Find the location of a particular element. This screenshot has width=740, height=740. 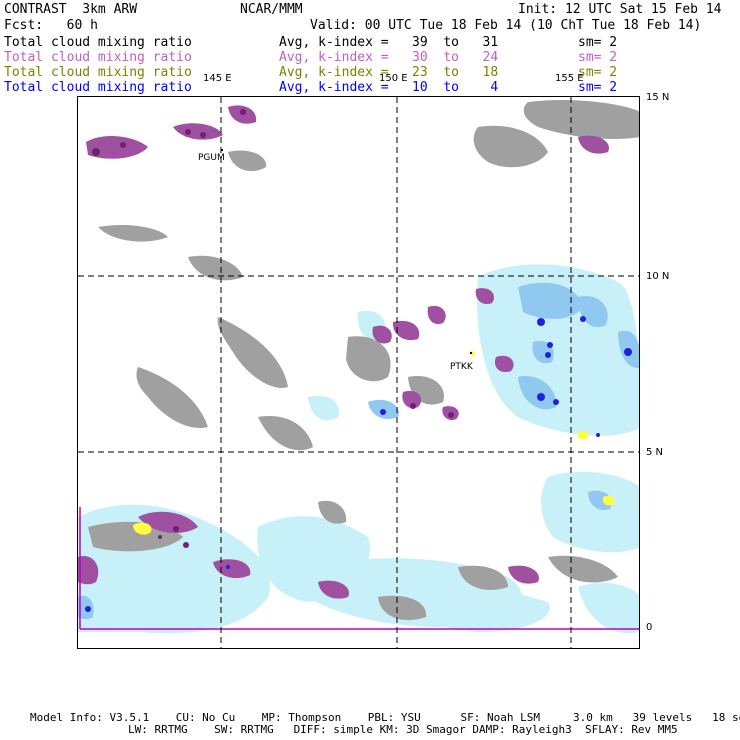

lat-label-15n: 15 N is located at coordinates (658, 97).